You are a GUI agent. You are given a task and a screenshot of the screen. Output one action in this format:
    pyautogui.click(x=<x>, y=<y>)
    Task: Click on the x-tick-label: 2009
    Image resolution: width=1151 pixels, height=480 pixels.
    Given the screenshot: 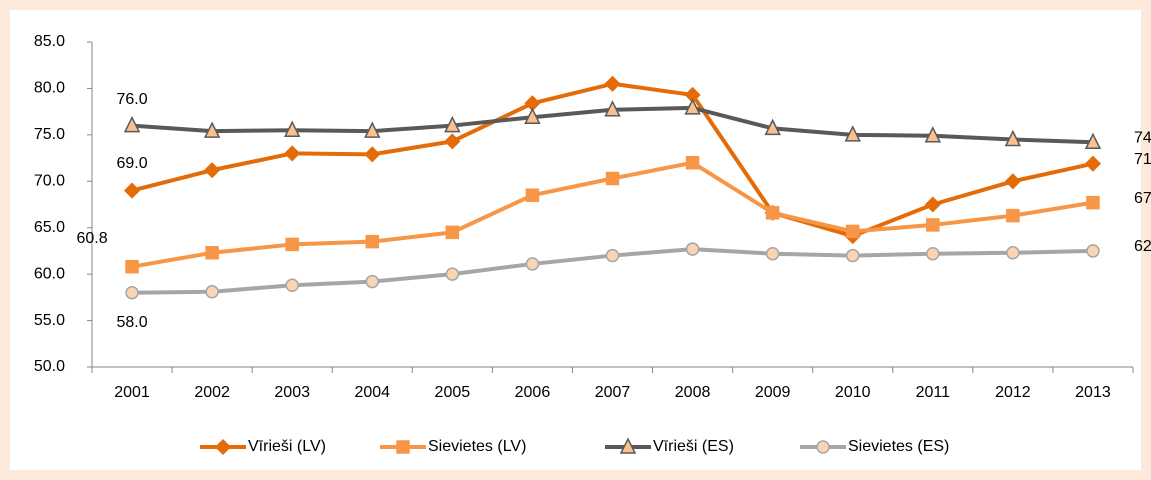 What is the action you would take?
    pyautogui.click(x=773, y=392)
    